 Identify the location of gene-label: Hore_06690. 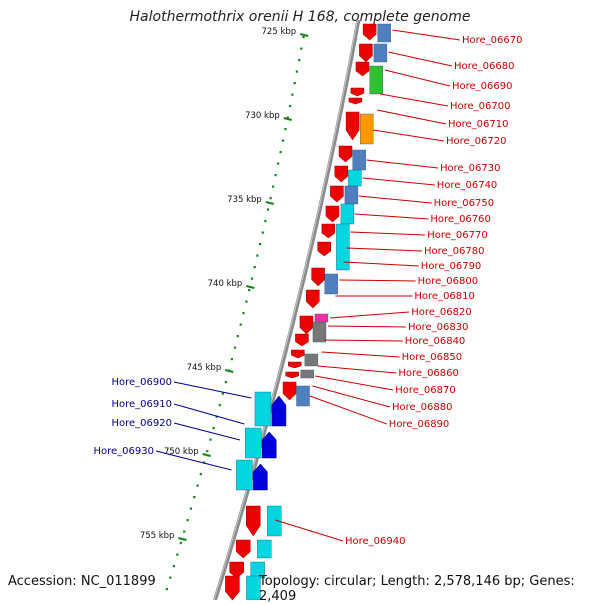
(482, 86).